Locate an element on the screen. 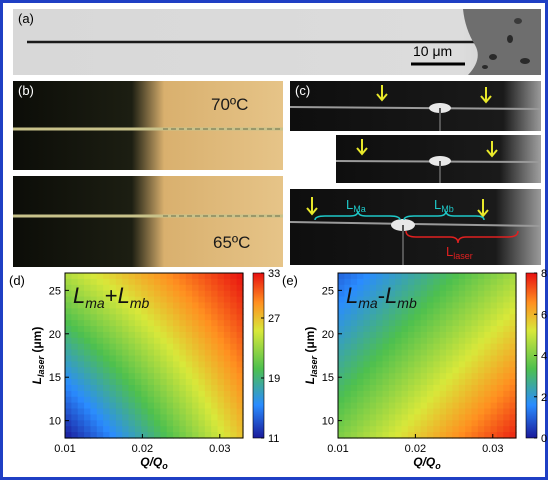 This screenshot has height=483, width=548. heatmap-cells-d is located at coordinates (154, 356).